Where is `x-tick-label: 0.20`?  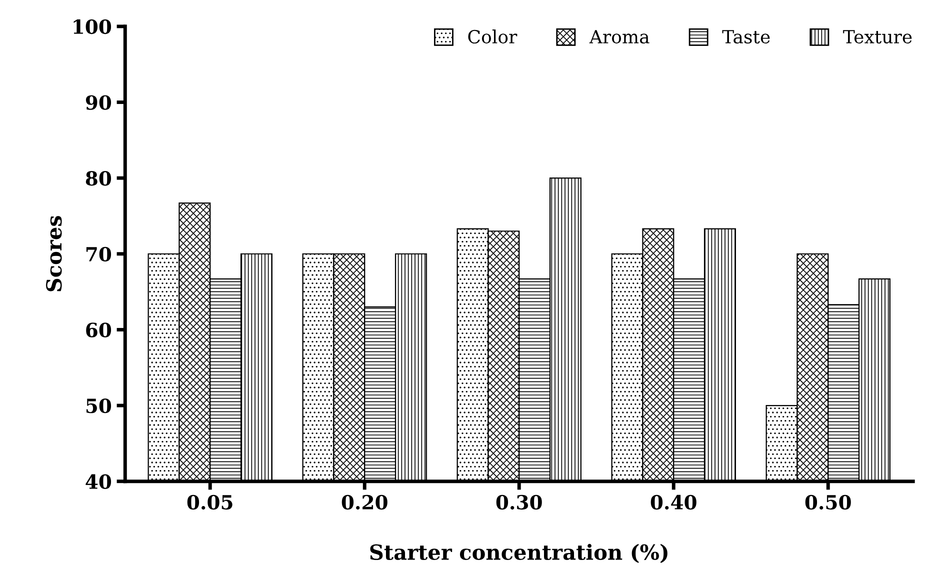 x-tick-label: 0.20 is located at coordinates (365, 502).